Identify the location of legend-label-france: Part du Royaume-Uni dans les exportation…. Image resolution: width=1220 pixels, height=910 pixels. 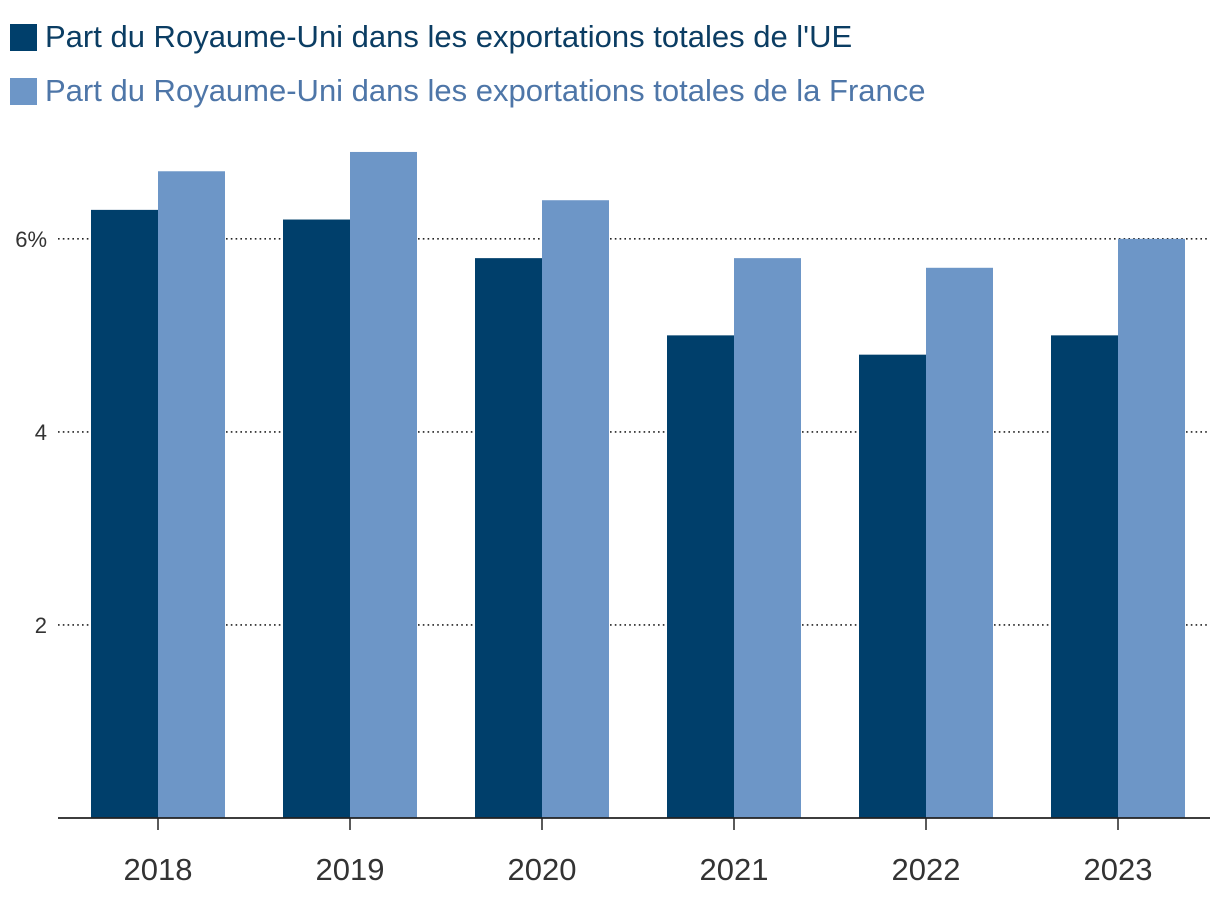
(485, 90).